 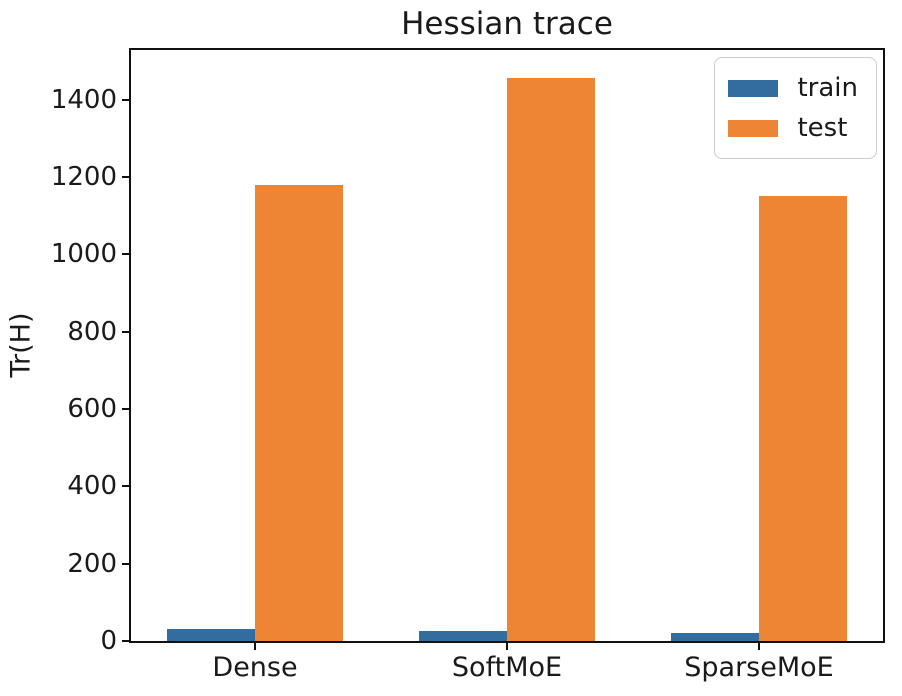 I want to click on y-tick-label: 800, so click(x=92, y=331).